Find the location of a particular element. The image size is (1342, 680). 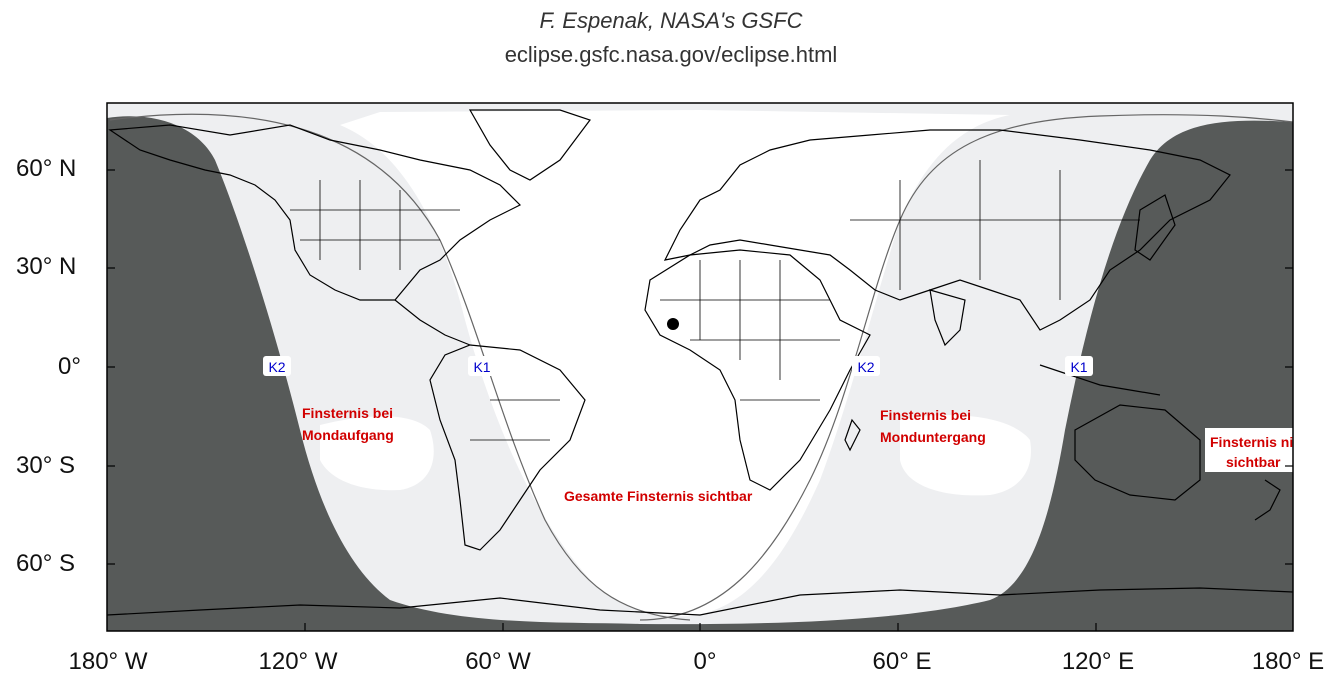

k1-west-label: K1 is located at coordinates (481, 367).